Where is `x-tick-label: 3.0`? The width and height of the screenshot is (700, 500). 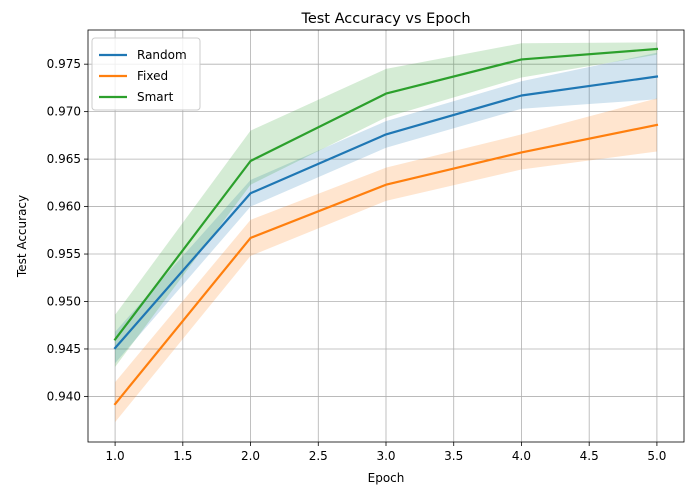 x-tick-label: 3.0 is located at coordinates (385, 456).